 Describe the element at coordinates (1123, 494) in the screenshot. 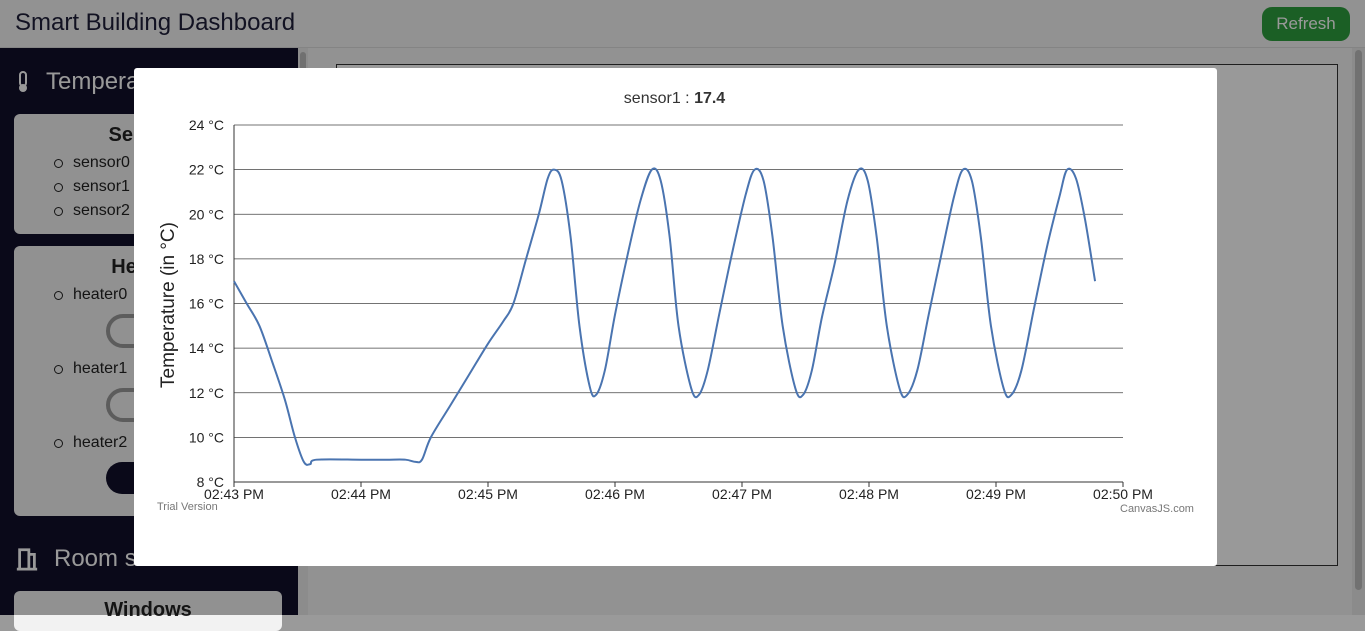

I see `x-tick-label: 02:50 PM` at that location.